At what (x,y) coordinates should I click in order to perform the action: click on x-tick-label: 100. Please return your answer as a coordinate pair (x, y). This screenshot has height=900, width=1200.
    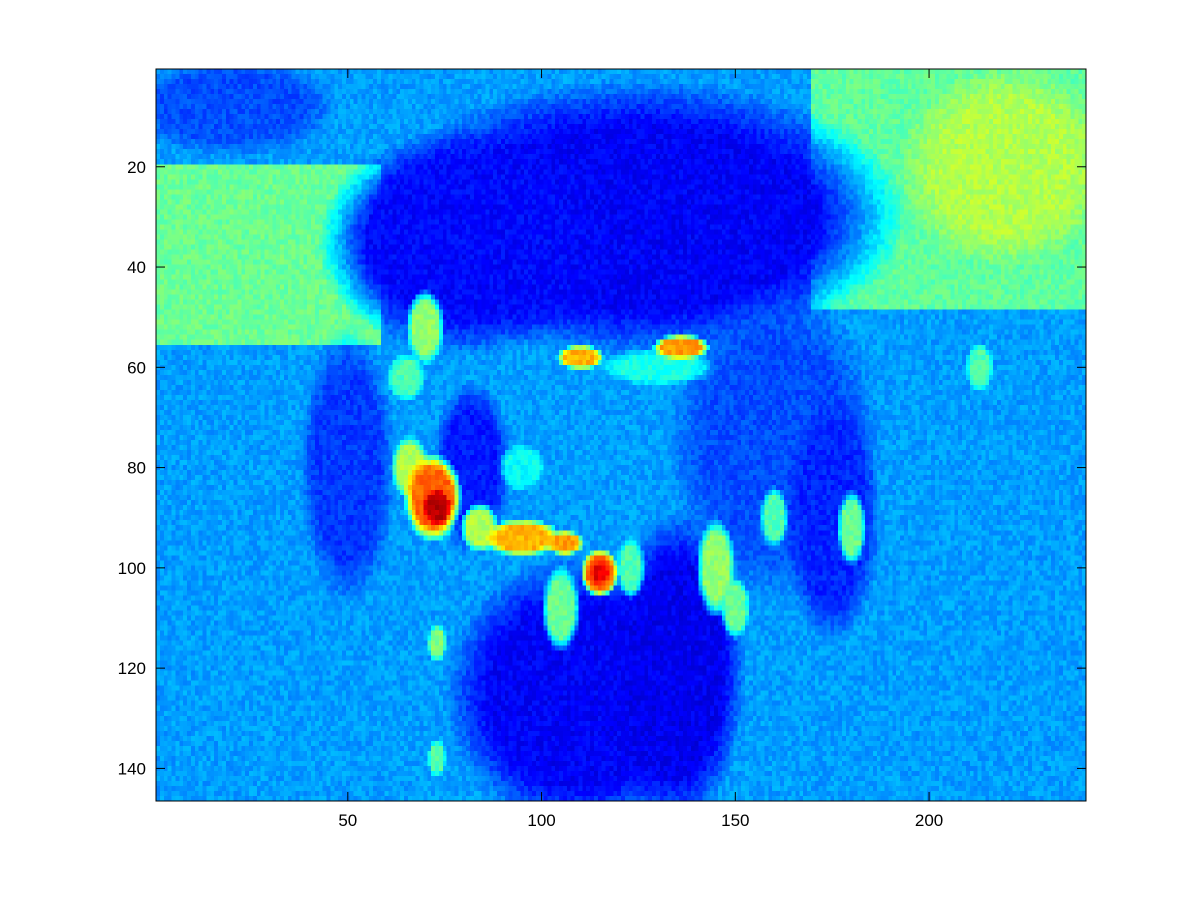
    Looking at the image, I should click on (541, 820).